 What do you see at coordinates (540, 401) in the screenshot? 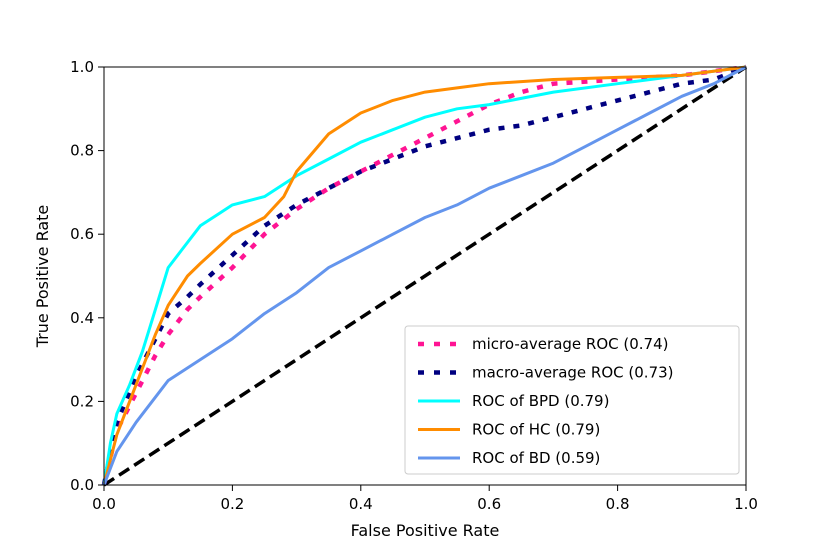
I see `legend-label: ROC of BPD (0.79)` at bounding box center [540, 401].